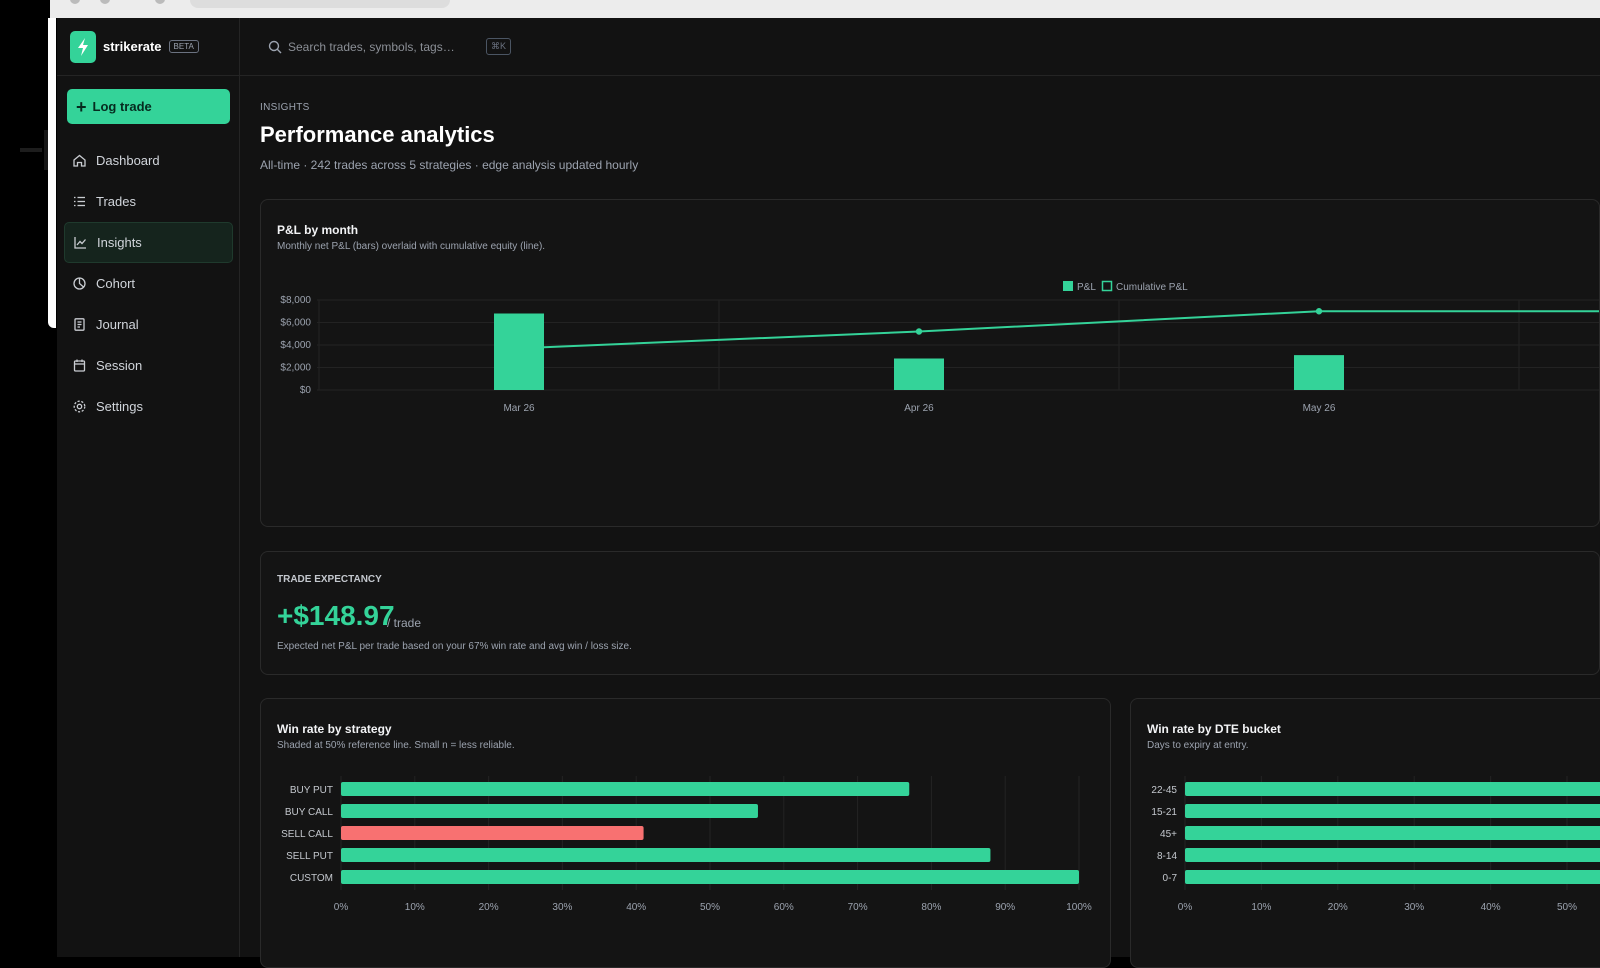 Image resolution: width=1600 pixels, height=968 pixels. What do you see at coordinates (148, 160) in the screenshot?
I see `sidebar-item-dashboard: Dashboard` at bounding box center [148, 160].